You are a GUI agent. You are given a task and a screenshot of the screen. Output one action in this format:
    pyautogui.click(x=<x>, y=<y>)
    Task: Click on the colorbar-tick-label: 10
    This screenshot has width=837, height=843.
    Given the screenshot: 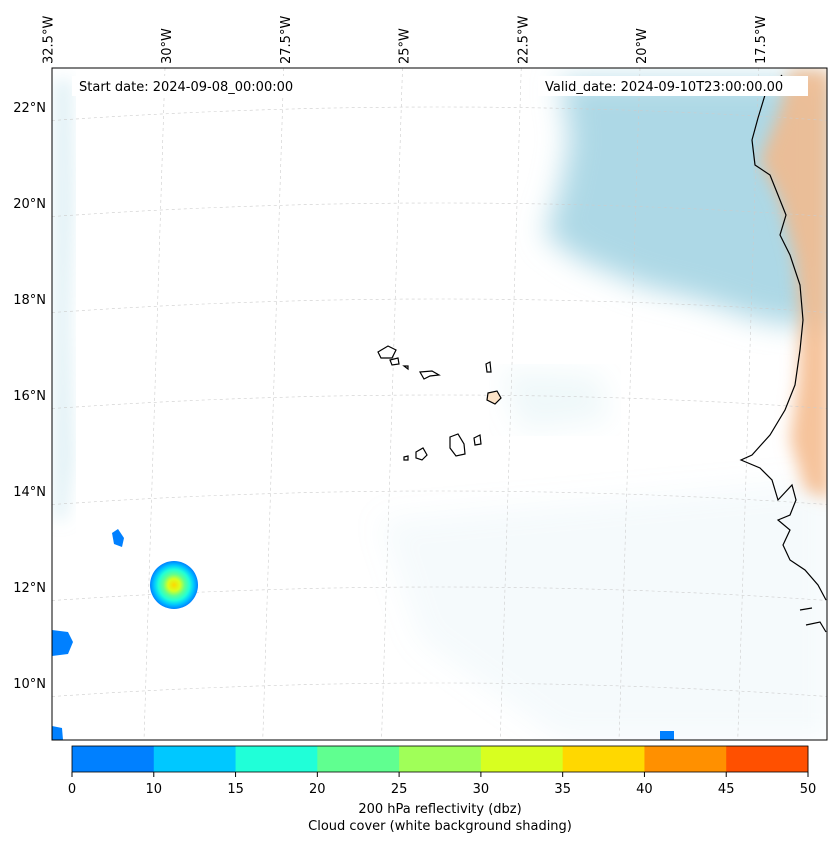 What is the action you would take?
    pyautogui.click(x=154, y=789)
    